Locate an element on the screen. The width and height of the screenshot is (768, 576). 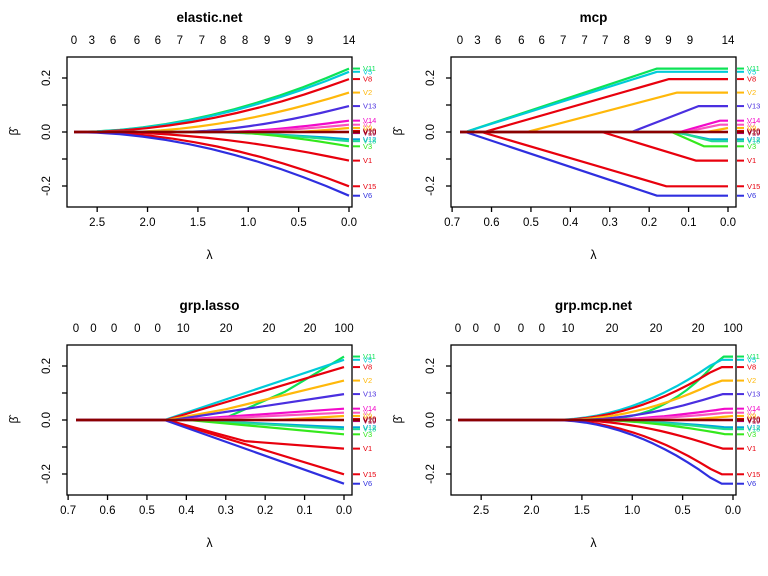
top-axis-label: 3 is located at coordinates (92, 41).